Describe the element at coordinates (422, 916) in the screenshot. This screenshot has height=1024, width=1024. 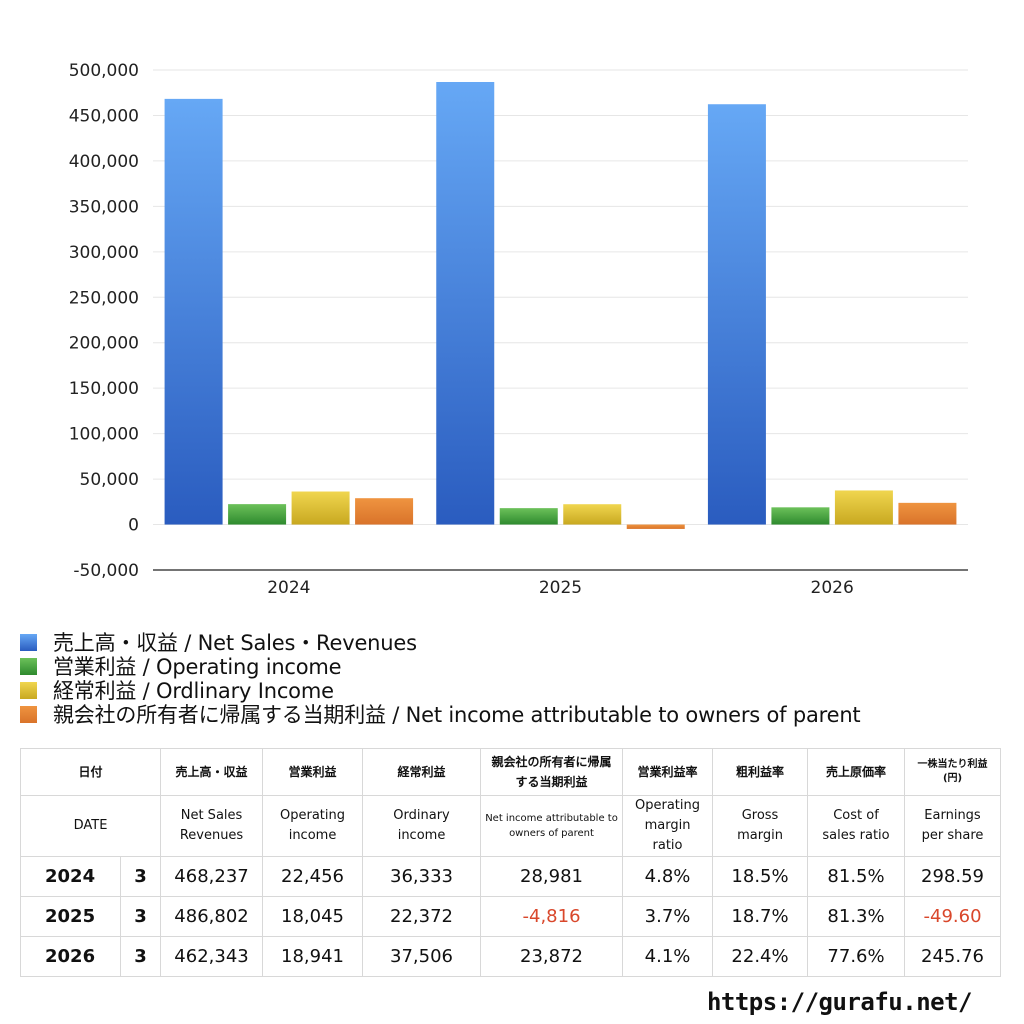
I see `cell-ordinary-income: 22,372` at that location.